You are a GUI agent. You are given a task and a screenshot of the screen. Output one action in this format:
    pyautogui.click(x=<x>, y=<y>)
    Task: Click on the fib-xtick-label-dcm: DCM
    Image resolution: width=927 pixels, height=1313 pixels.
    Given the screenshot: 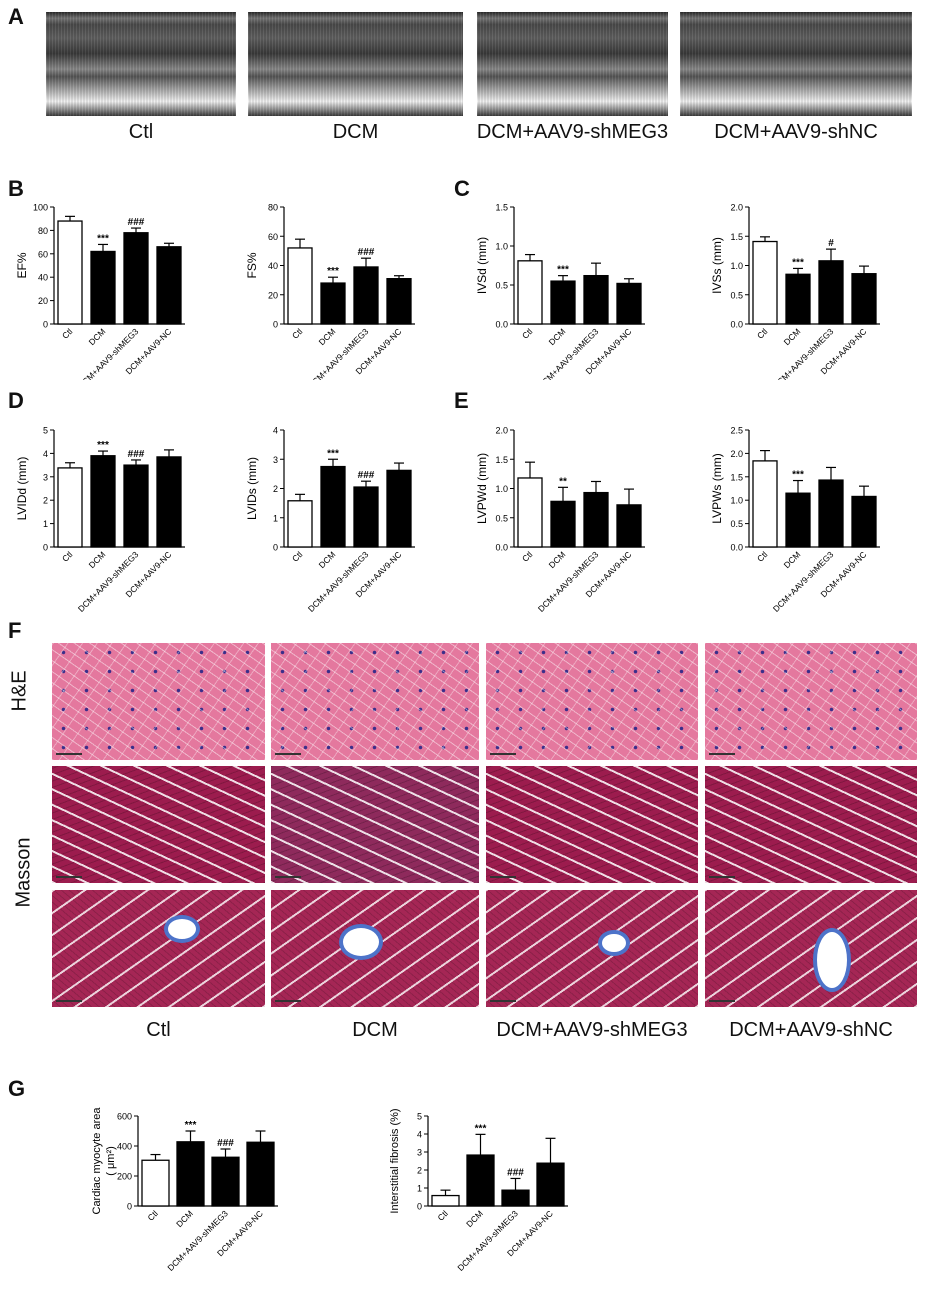 What is the action you would take?
    pyautogui.click(x=474, y=1218)
    